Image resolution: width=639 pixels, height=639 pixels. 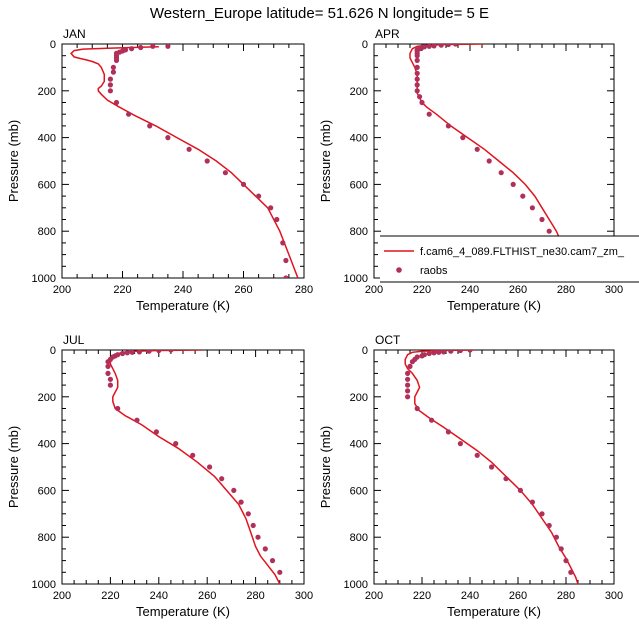 I want to click on x-tick-label: 240, so click(x=470, y=596).